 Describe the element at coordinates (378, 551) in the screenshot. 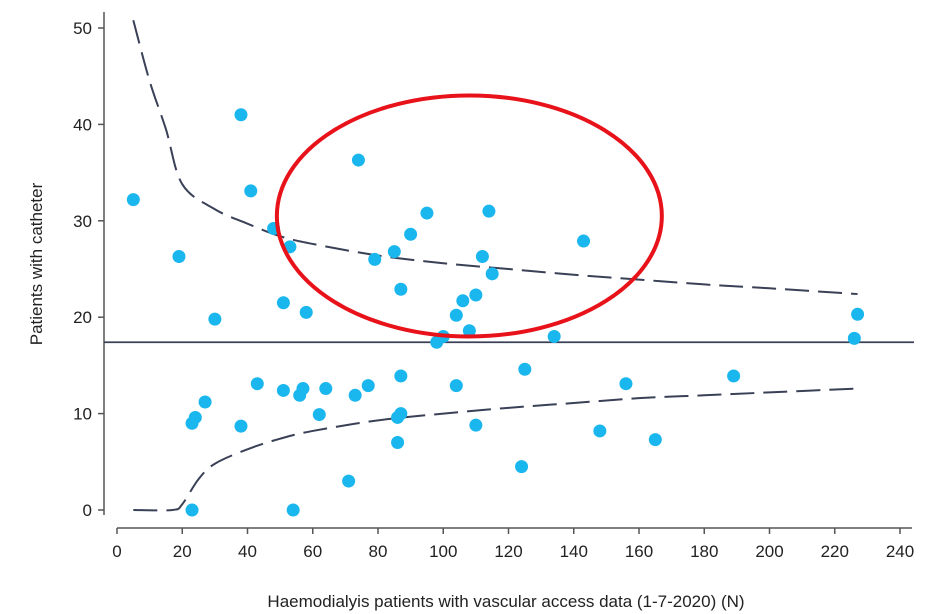

I see `x-tick-label: 80` at that location.